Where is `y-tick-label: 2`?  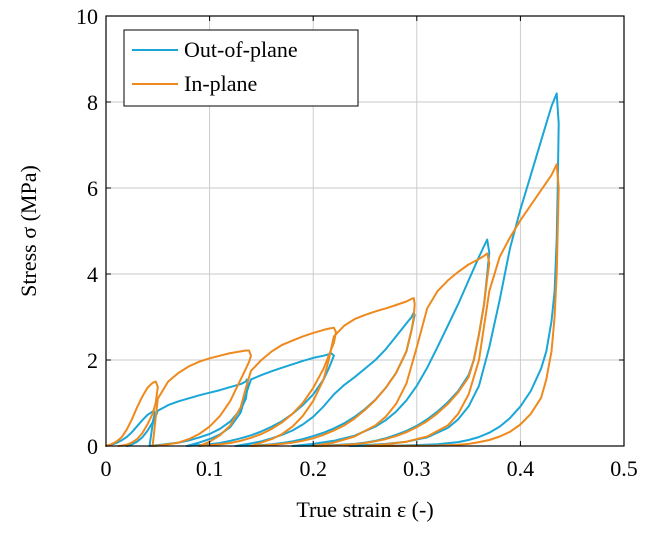 y-tick-label: 2 is located at coordinates (92, 360).